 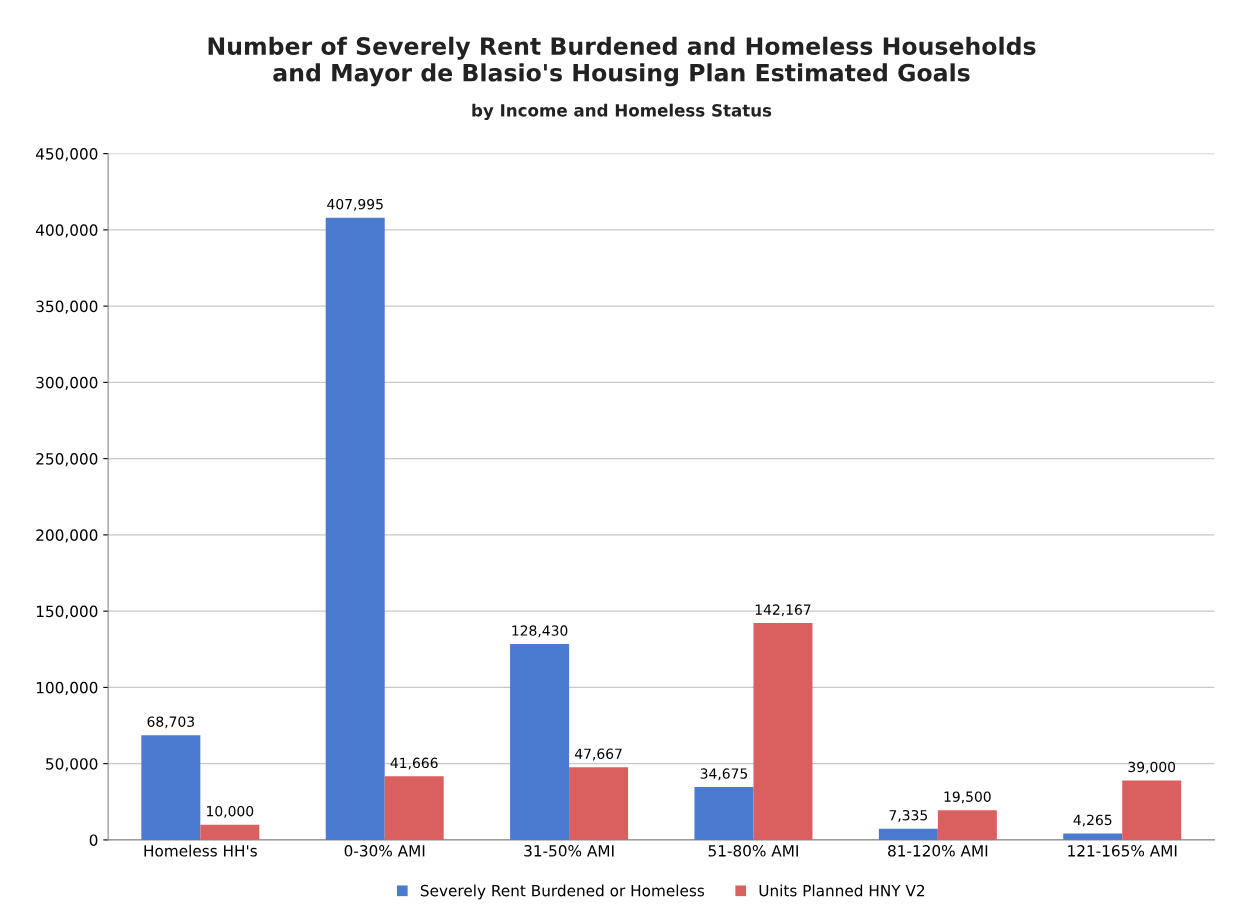 I want to click on x-tick-label: 31-50% AMI, so click(x=569, y=851).